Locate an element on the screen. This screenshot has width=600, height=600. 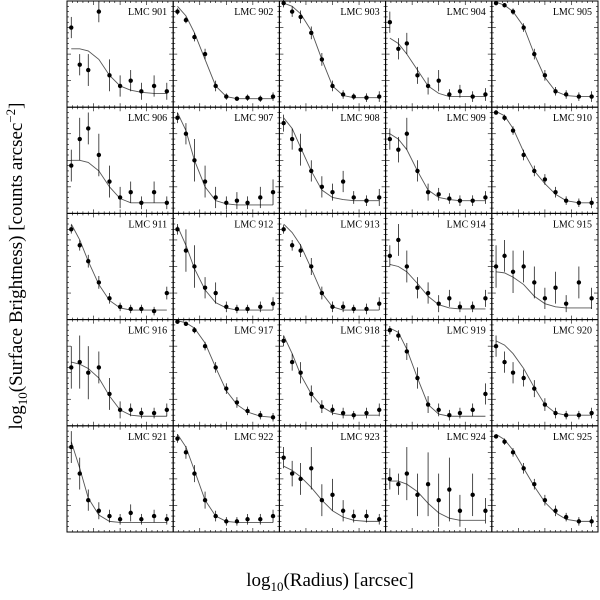
y-label-sub: 10 is located at coordinates (22, 398).